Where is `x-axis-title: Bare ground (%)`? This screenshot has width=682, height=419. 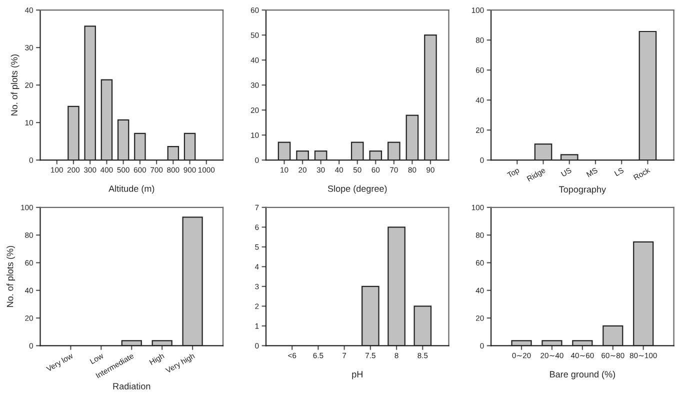 x-axis-title: Bare ground (%) is located at coordinates (582, 375).